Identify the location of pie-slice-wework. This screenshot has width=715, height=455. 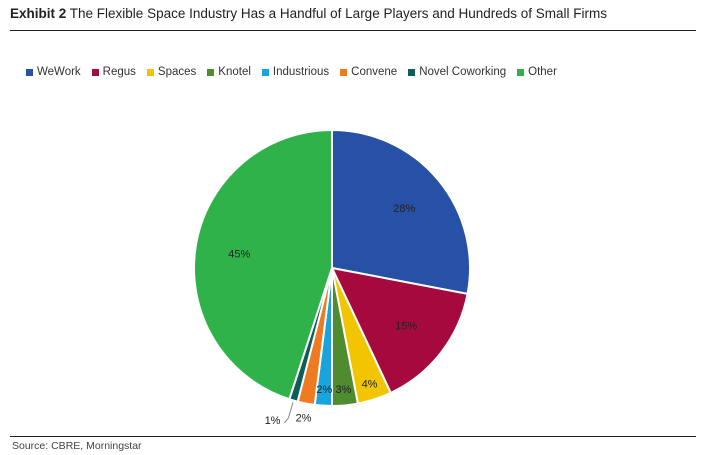
(401, 212).